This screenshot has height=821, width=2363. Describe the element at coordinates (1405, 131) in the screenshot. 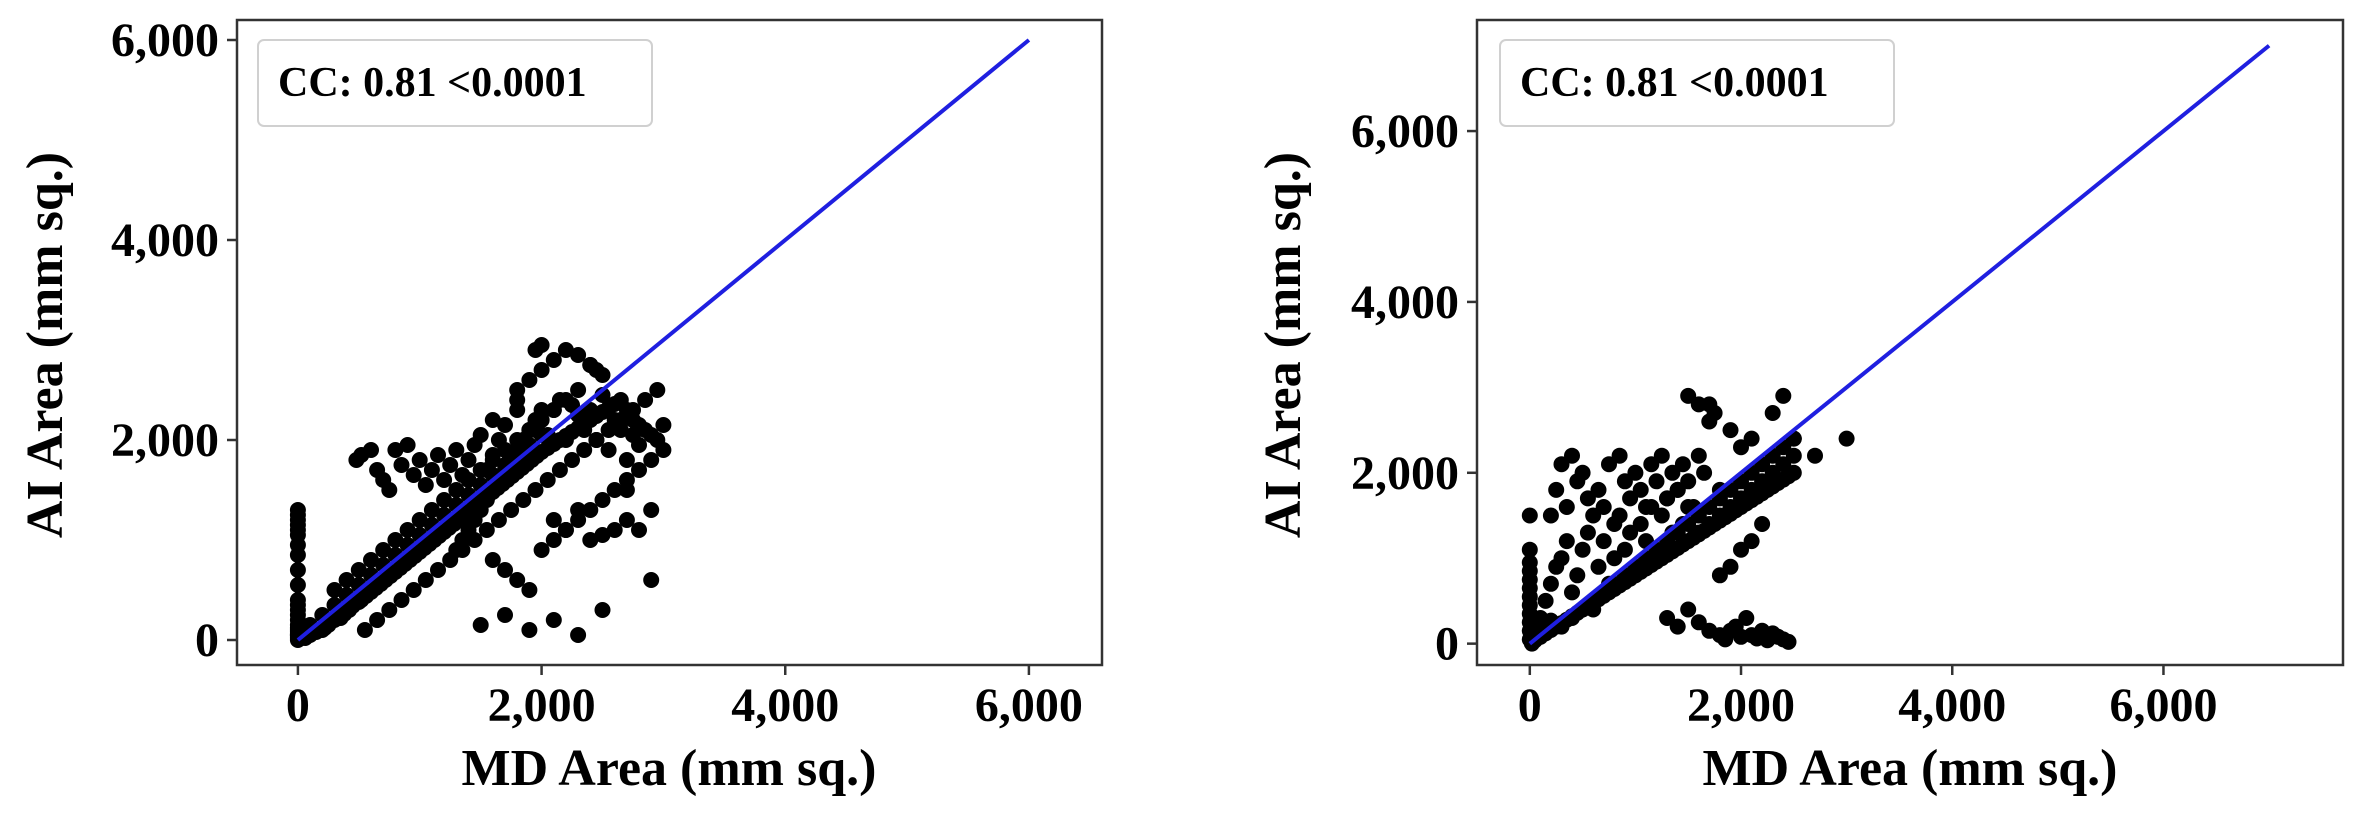

I see `y-tick-label: 6,000` at that location.